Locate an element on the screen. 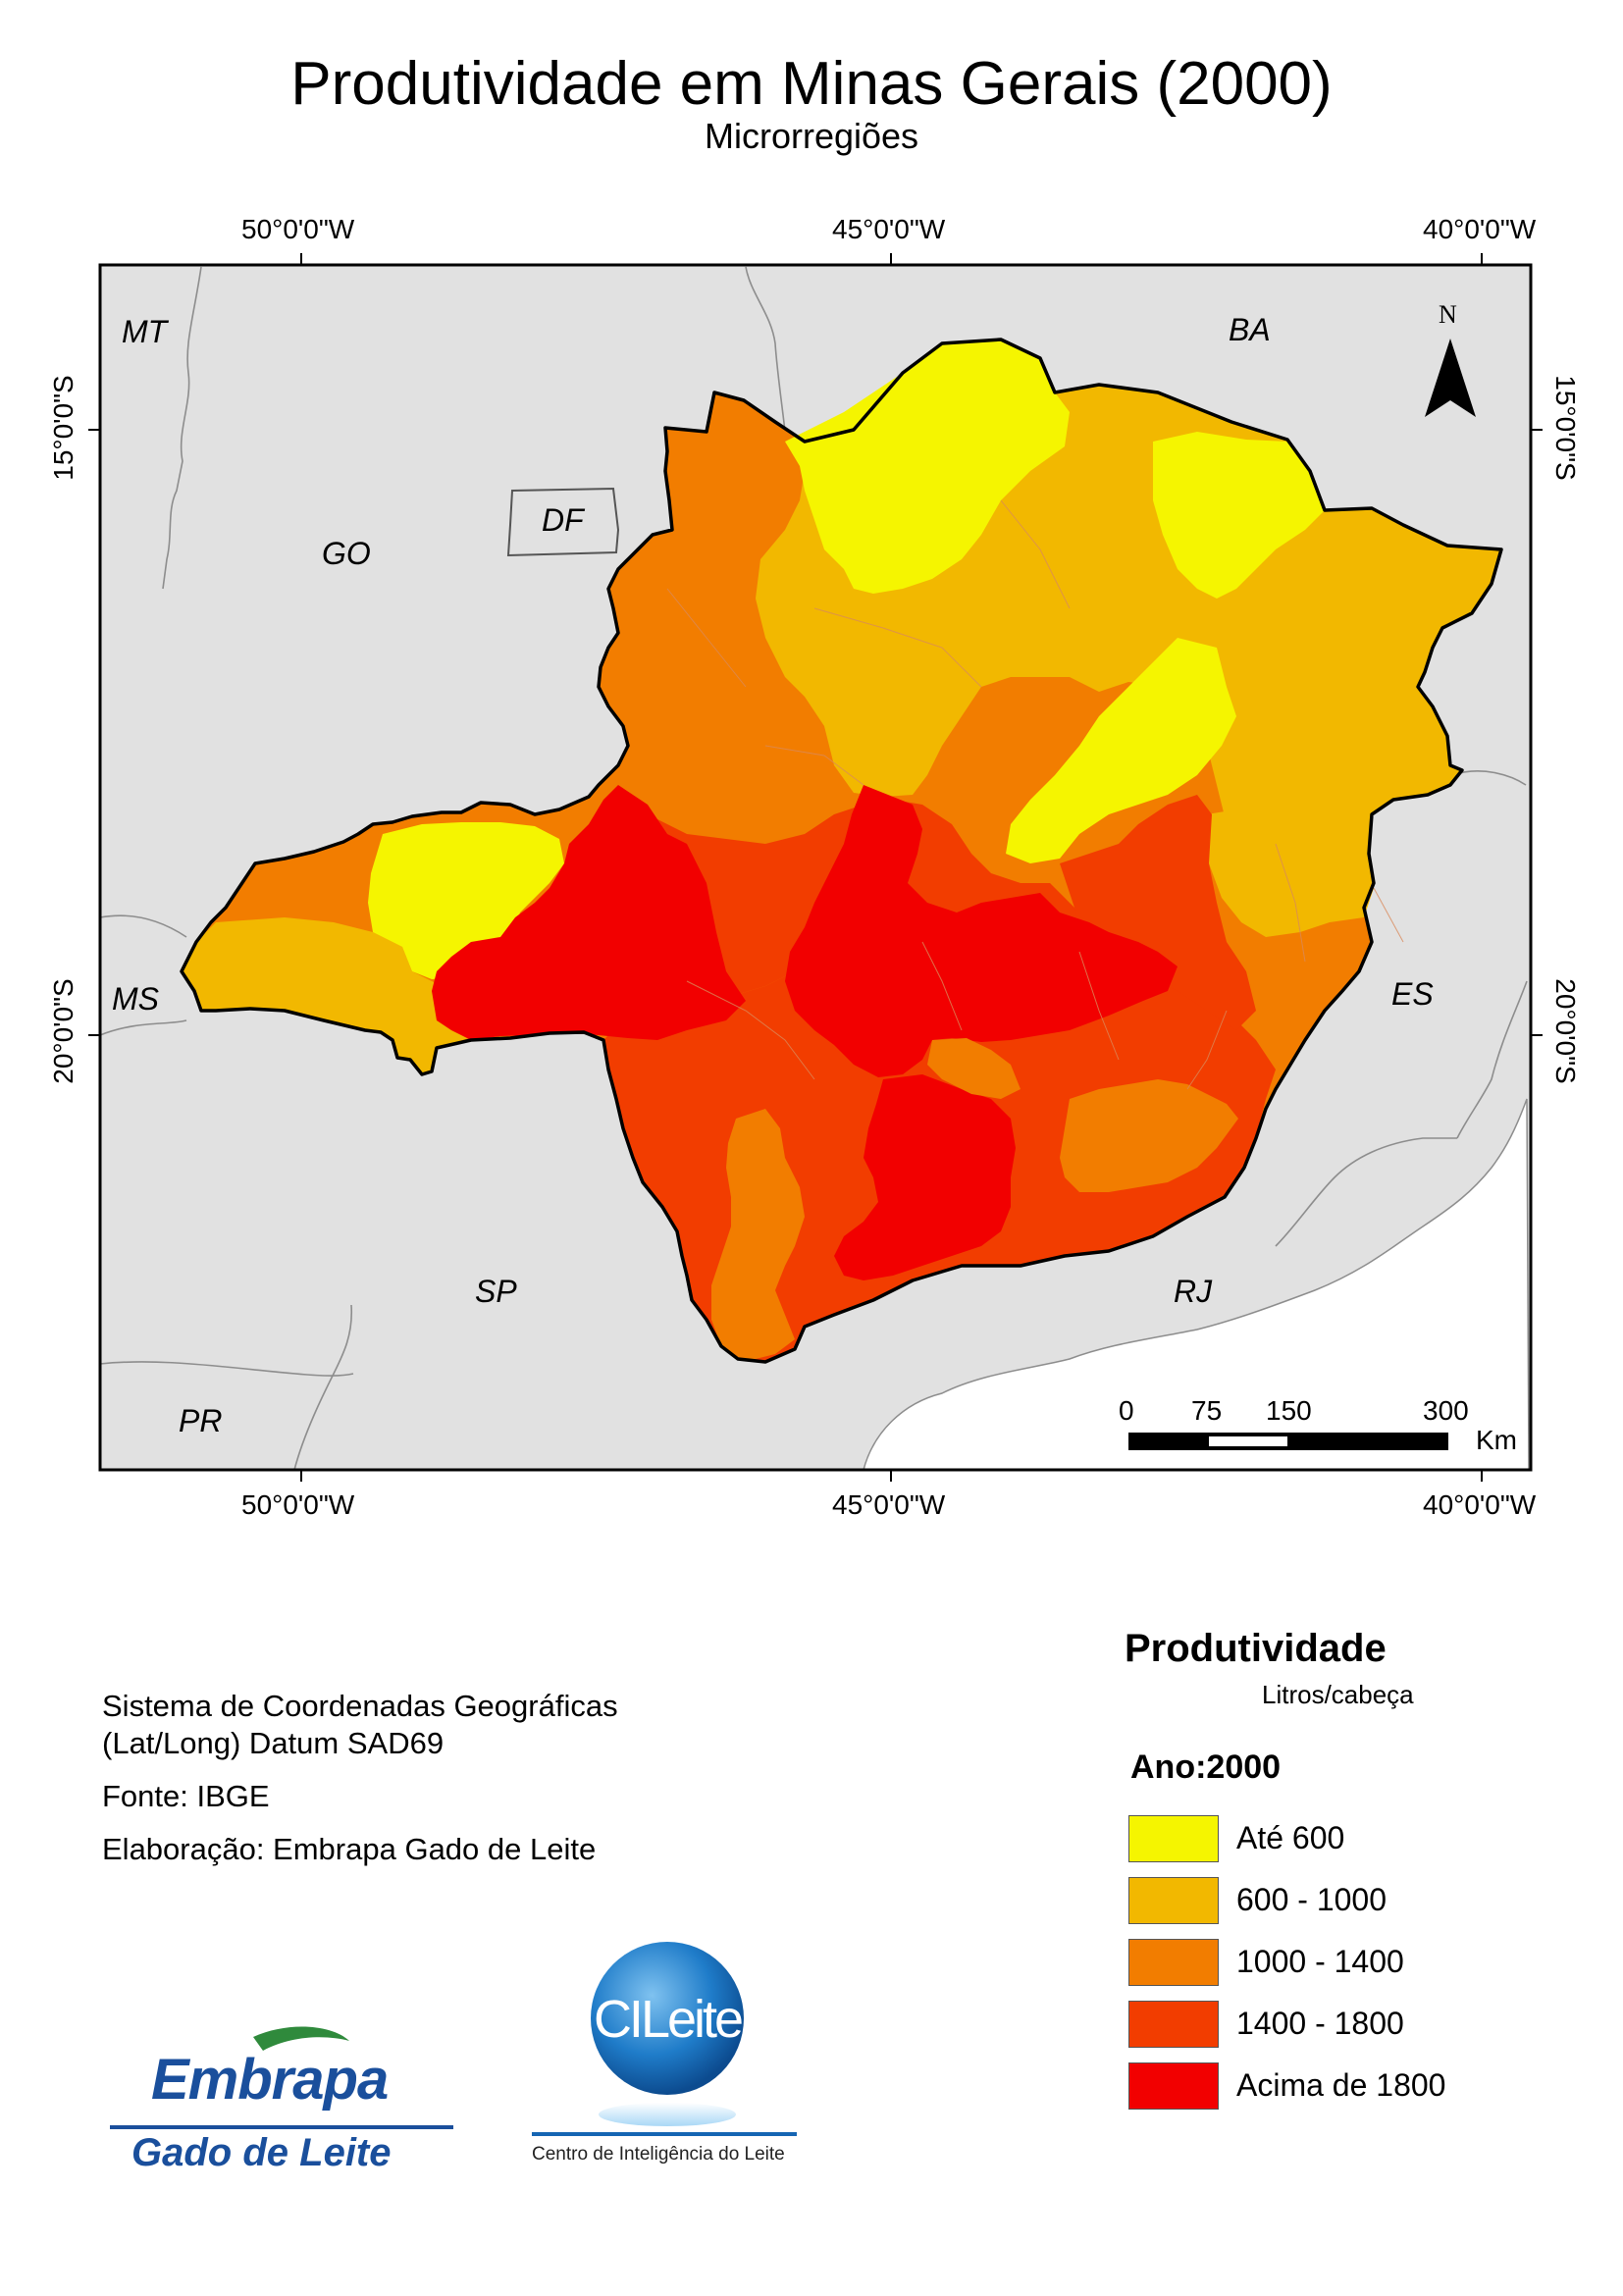 This screenshot has height=2296, width=1623. bottom-lon-label-45w: 45°0'0"W is located at coordinates (889, 1504).